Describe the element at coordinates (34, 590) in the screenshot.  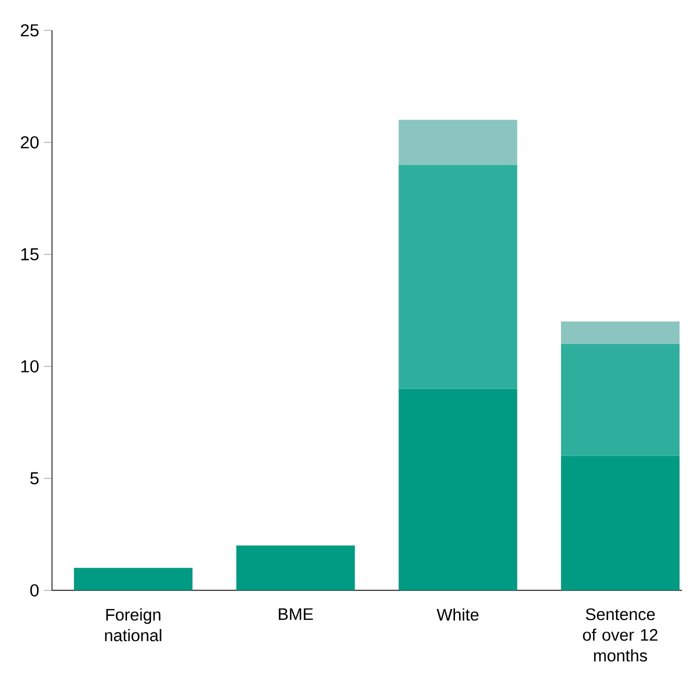
I see `y-tick-label: 0` at that location.